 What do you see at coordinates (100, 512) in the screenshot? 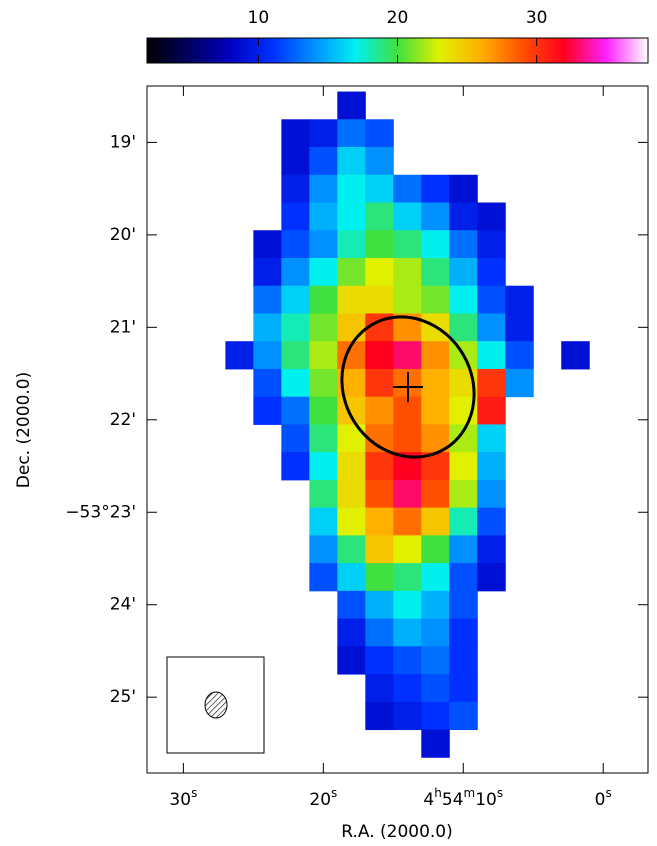
I see `y-tick-label: −53°23'` at bounding box center [100, 512].